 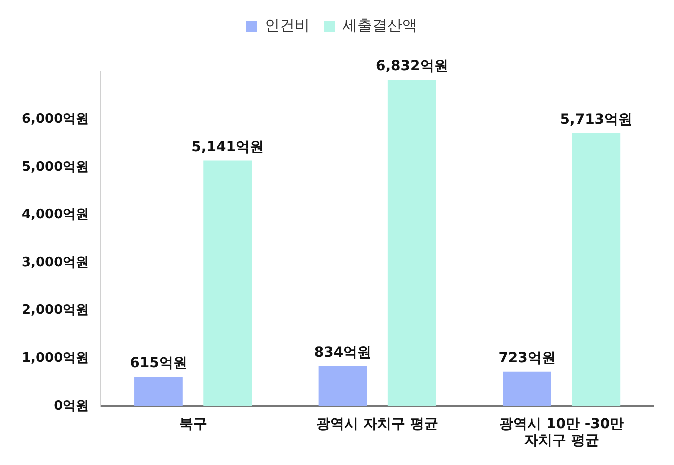 What do you see at coordinates (56, 310) in the screenshot?
I see `y-tick-label: 2,000억원` at bounding box center [56, 310].